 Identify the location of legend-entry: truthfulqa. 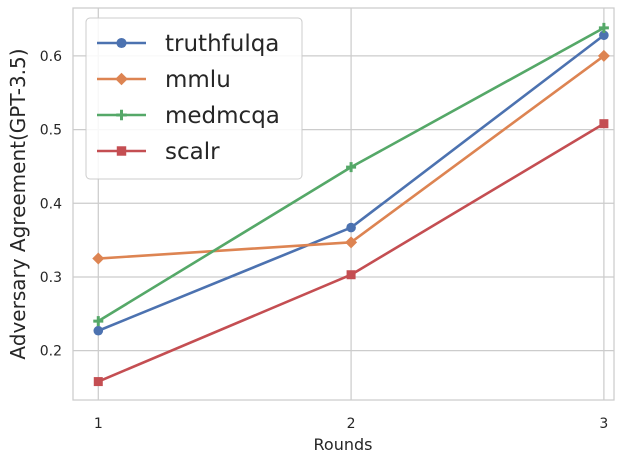
(188, 44).